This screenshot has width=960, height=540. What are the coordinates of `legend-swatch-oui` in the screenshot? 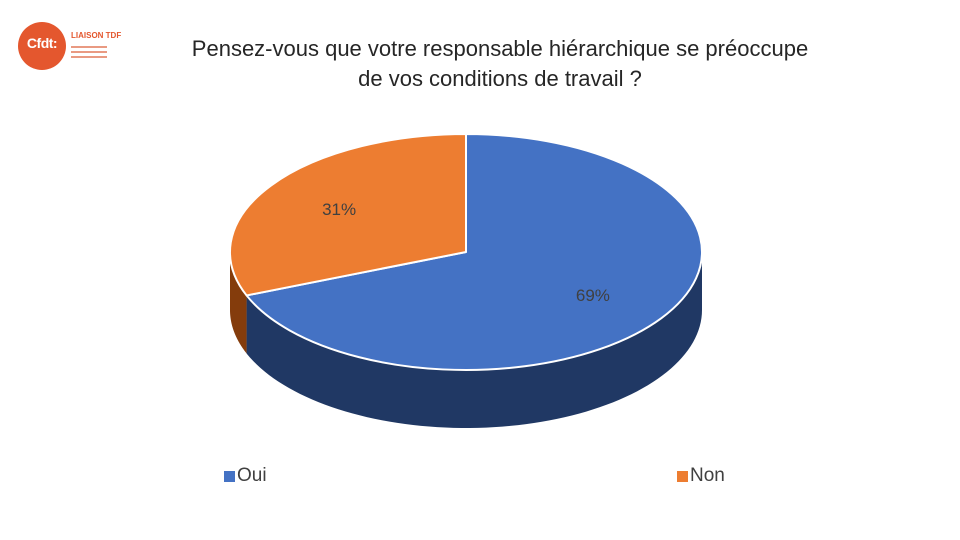 It's located at (229, 476).